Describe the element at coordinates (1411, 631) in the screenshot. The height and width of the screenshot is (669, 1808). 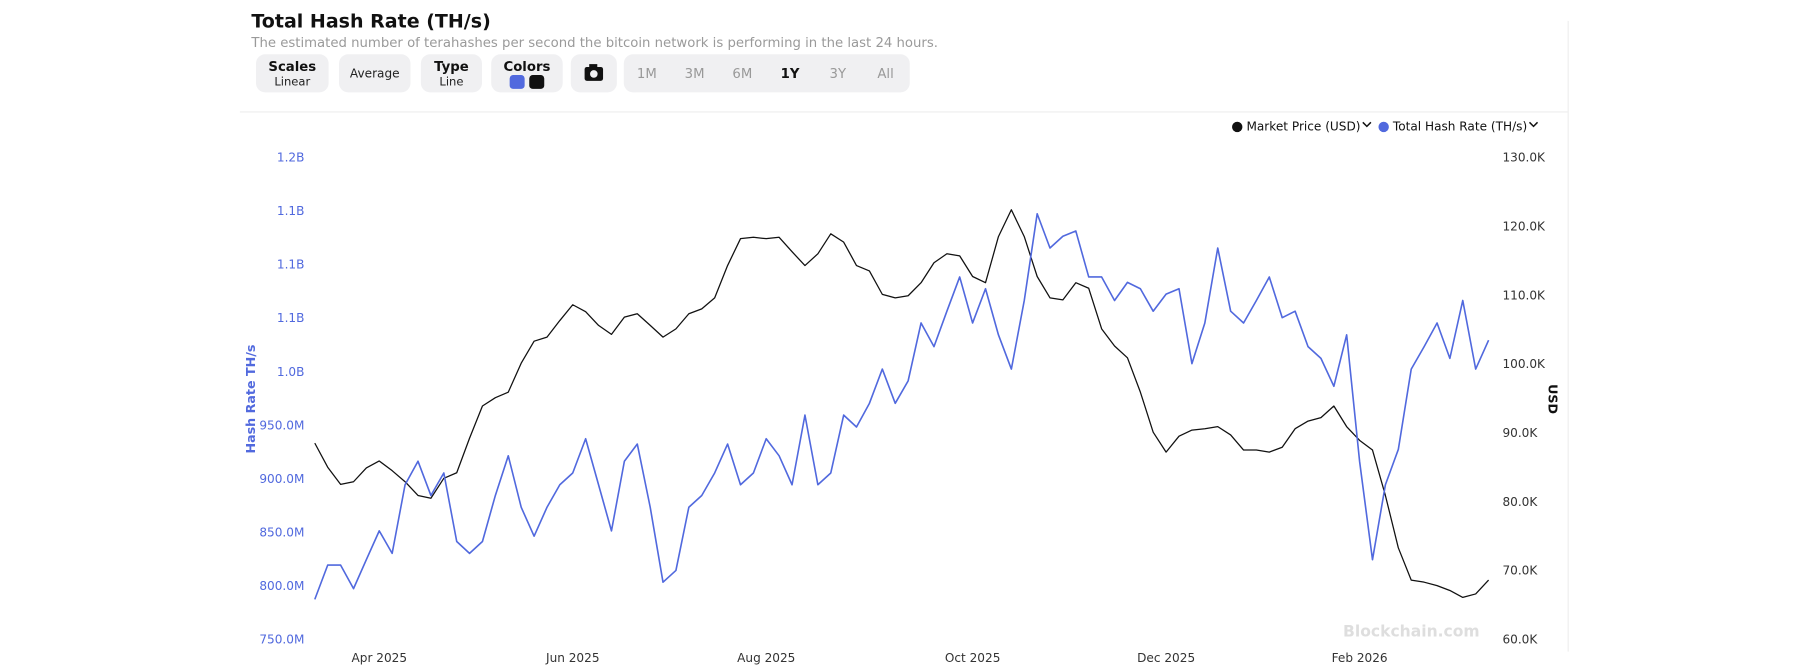
I see `watermark: Blockchain.com` at that location.